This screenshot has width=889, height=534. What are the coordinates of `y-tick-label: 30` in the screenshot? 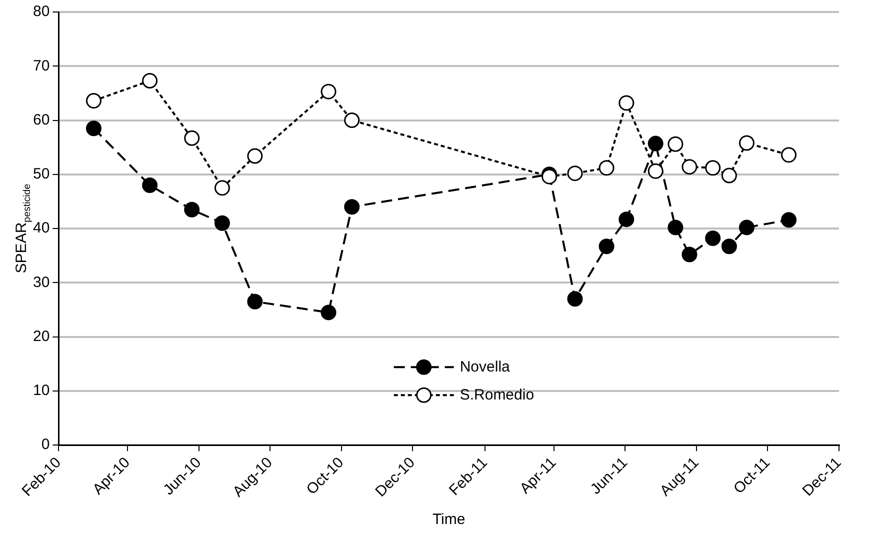 It's located at (41, 282).